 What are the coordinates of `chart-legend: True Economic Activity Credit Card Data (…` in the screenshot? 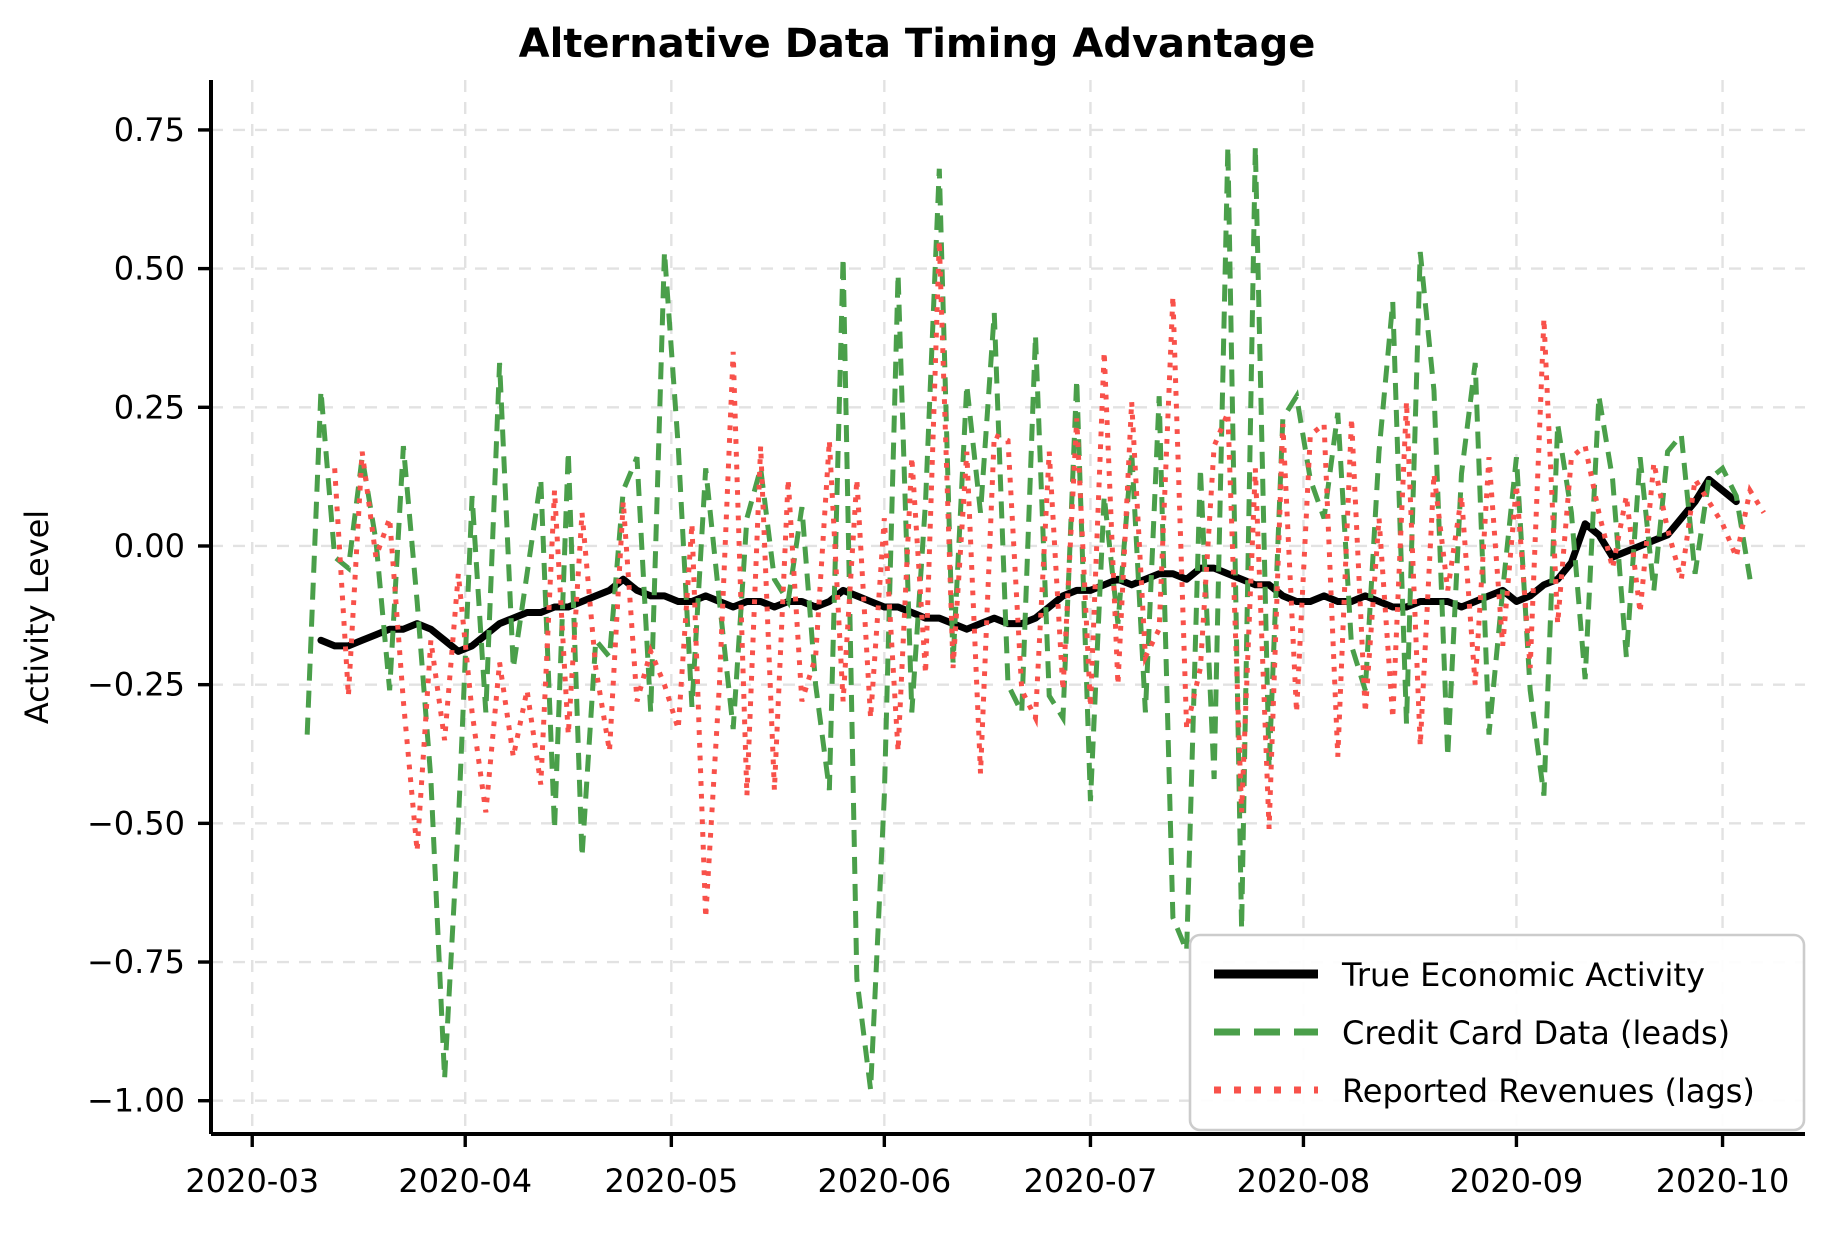 It's located at (1497, 1032).